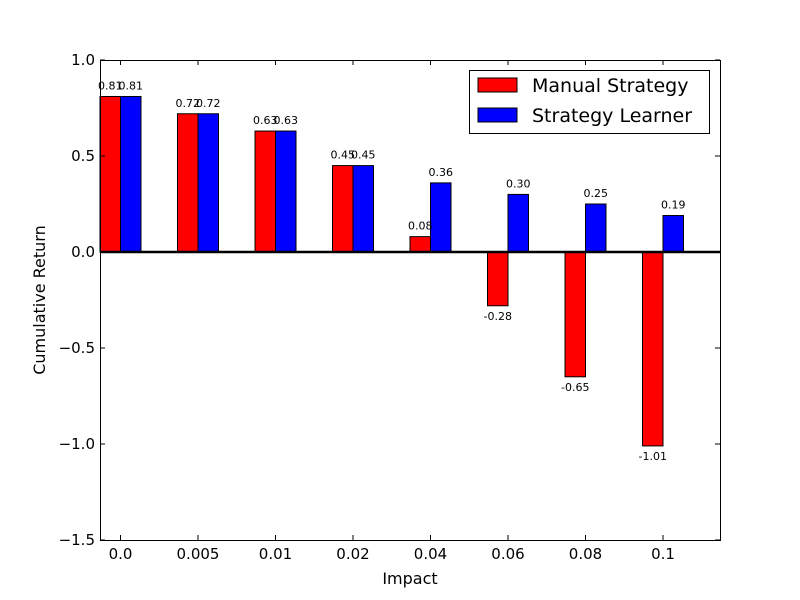 Image resolution: width=800 pixels, height=600 pixels. I want to click on data-label: 0.30, so click(518, 183).